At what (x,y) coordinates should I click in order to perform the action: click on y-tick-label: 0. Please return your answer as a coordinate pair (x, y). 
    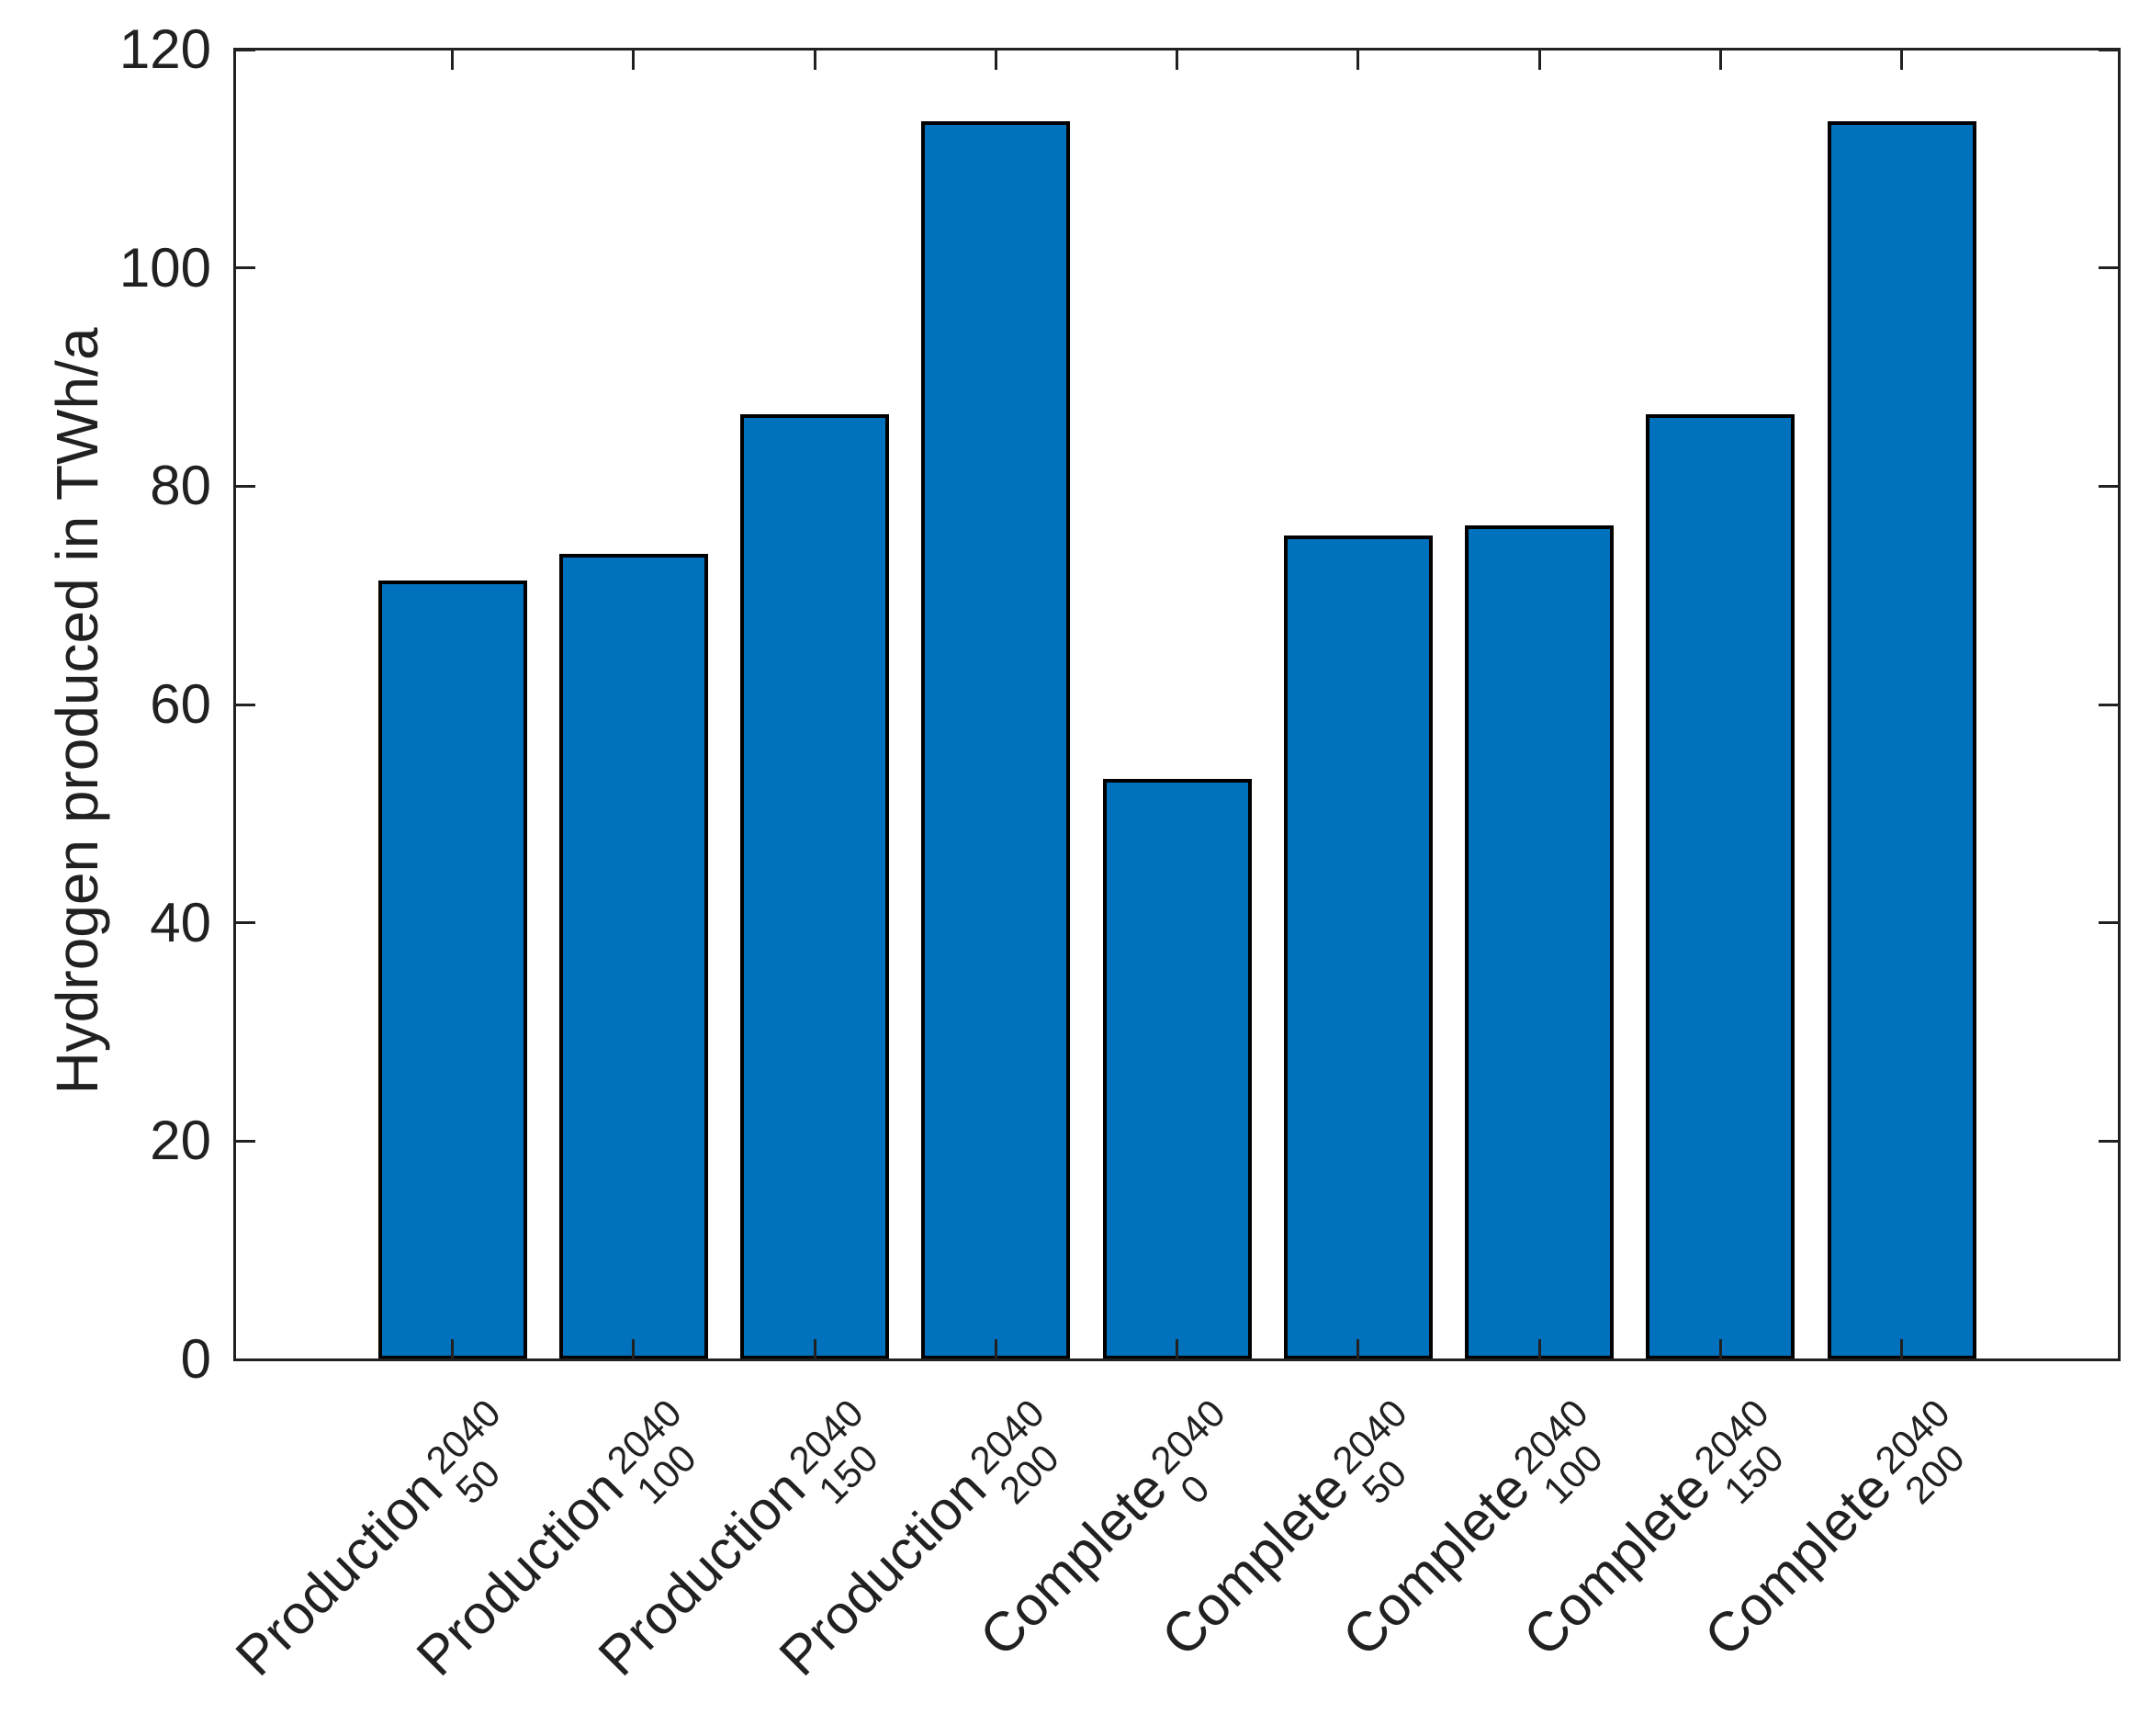
    Looking at the image, I should click on (195, 1359).